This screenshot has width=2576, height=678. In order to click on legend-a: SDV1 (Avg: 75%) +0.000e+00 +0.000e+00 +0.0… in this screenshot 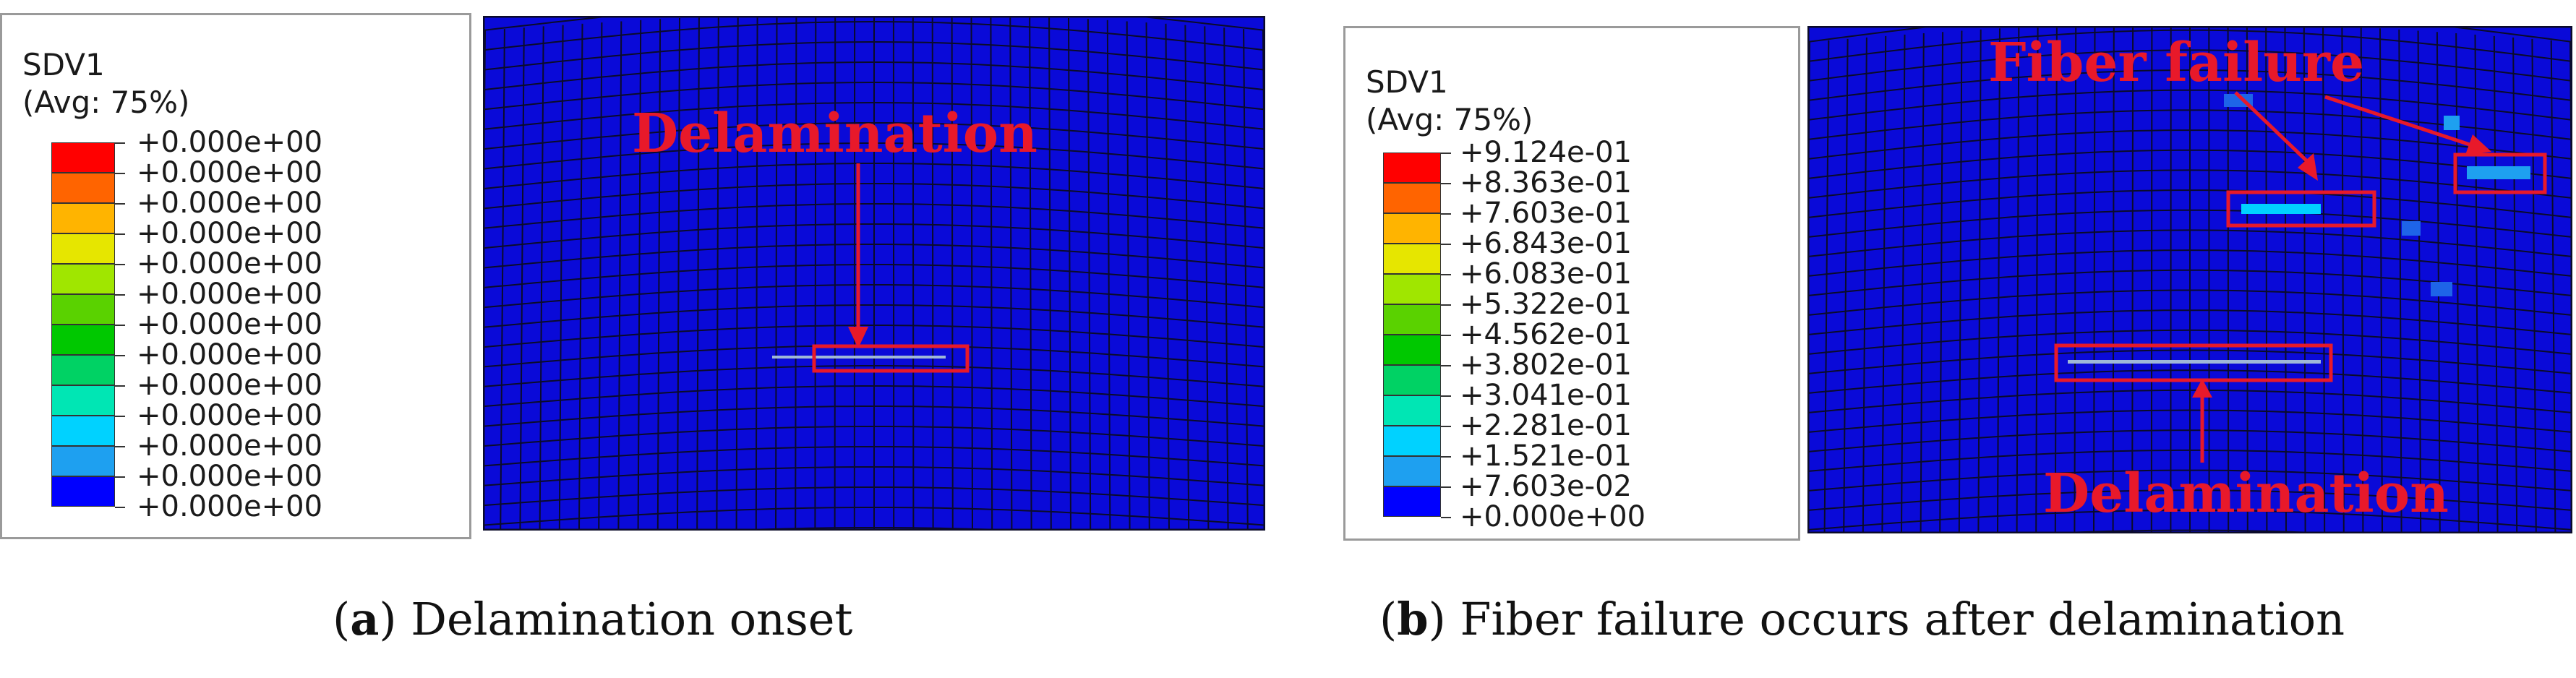, I will do `click(236, 276)`.